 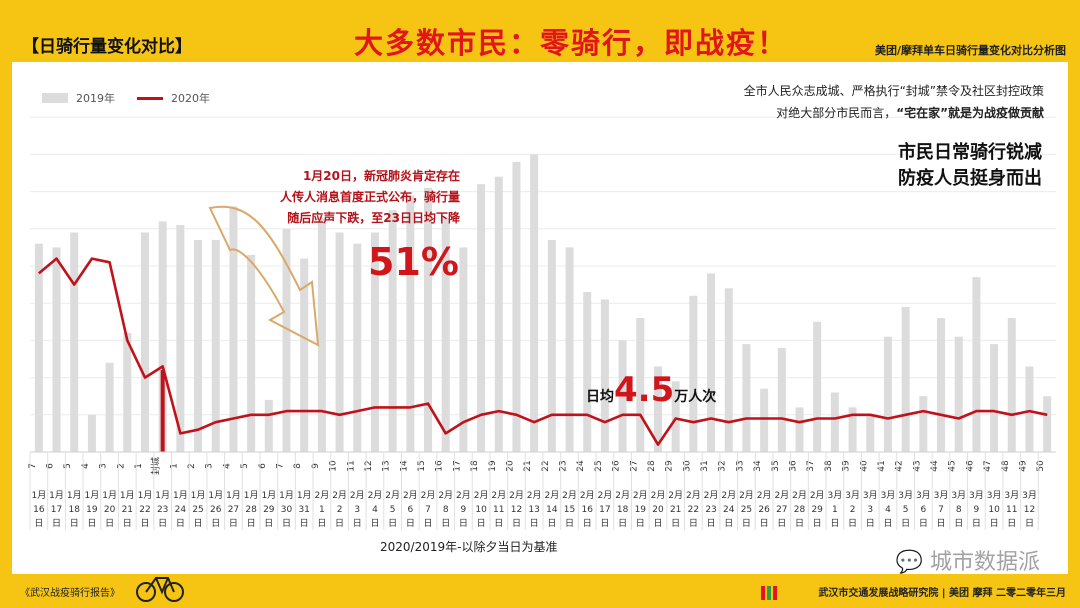 I want to click on date-tick-day: 30, so click(x=287, y=510).